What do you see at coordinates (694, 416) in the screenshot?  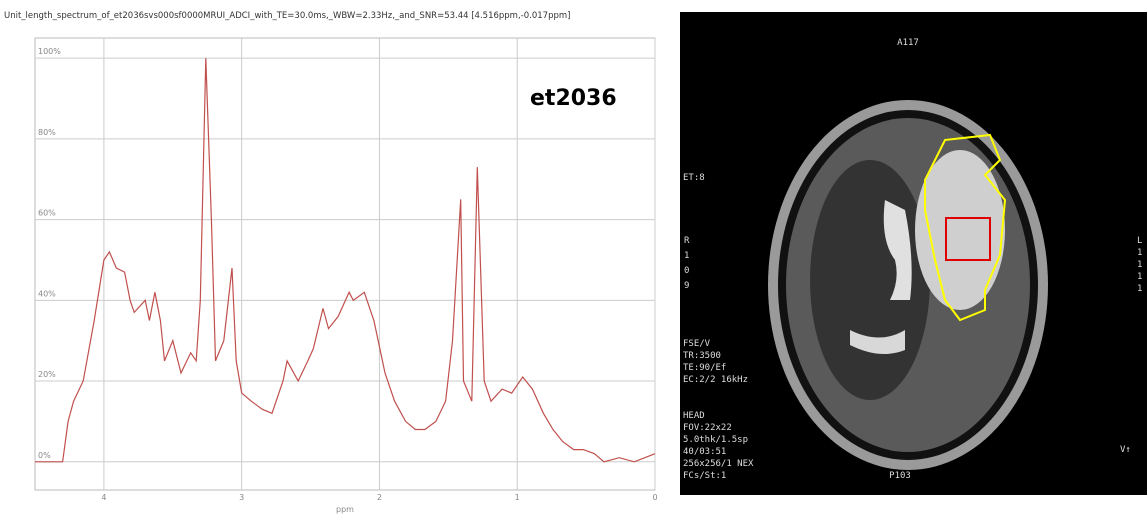 I see `mri-label: HEAD` at bounding box center [694, 416].